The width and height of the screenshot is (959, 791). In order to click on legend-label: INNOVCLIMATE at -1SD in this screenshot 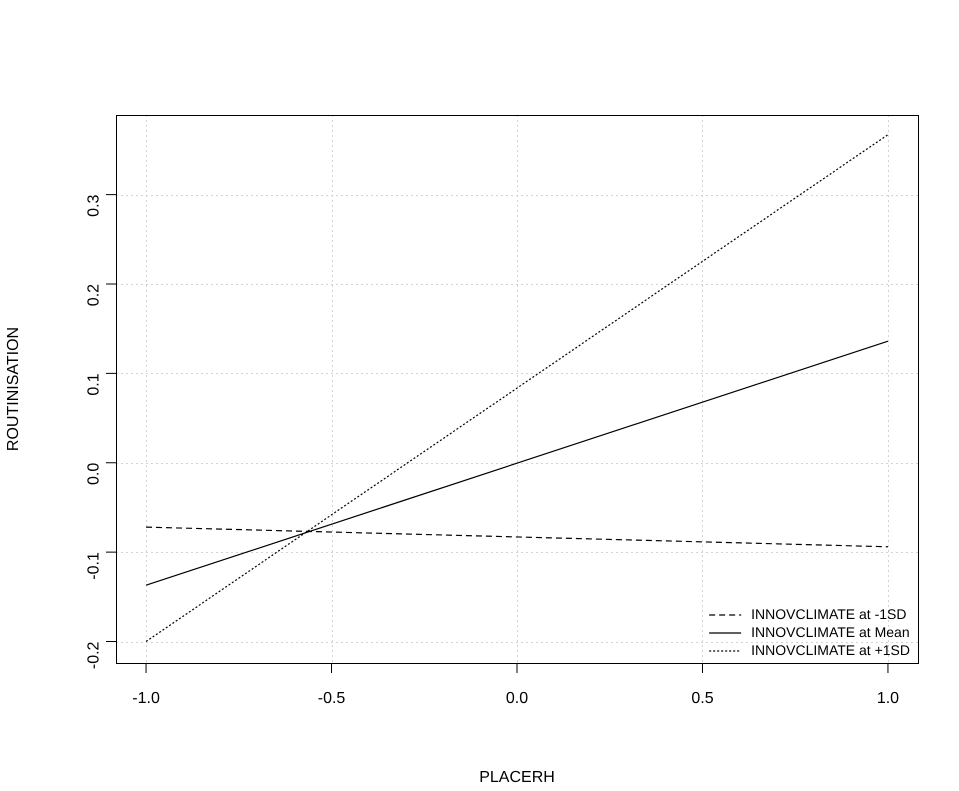, I will do `click(828, 614)`.